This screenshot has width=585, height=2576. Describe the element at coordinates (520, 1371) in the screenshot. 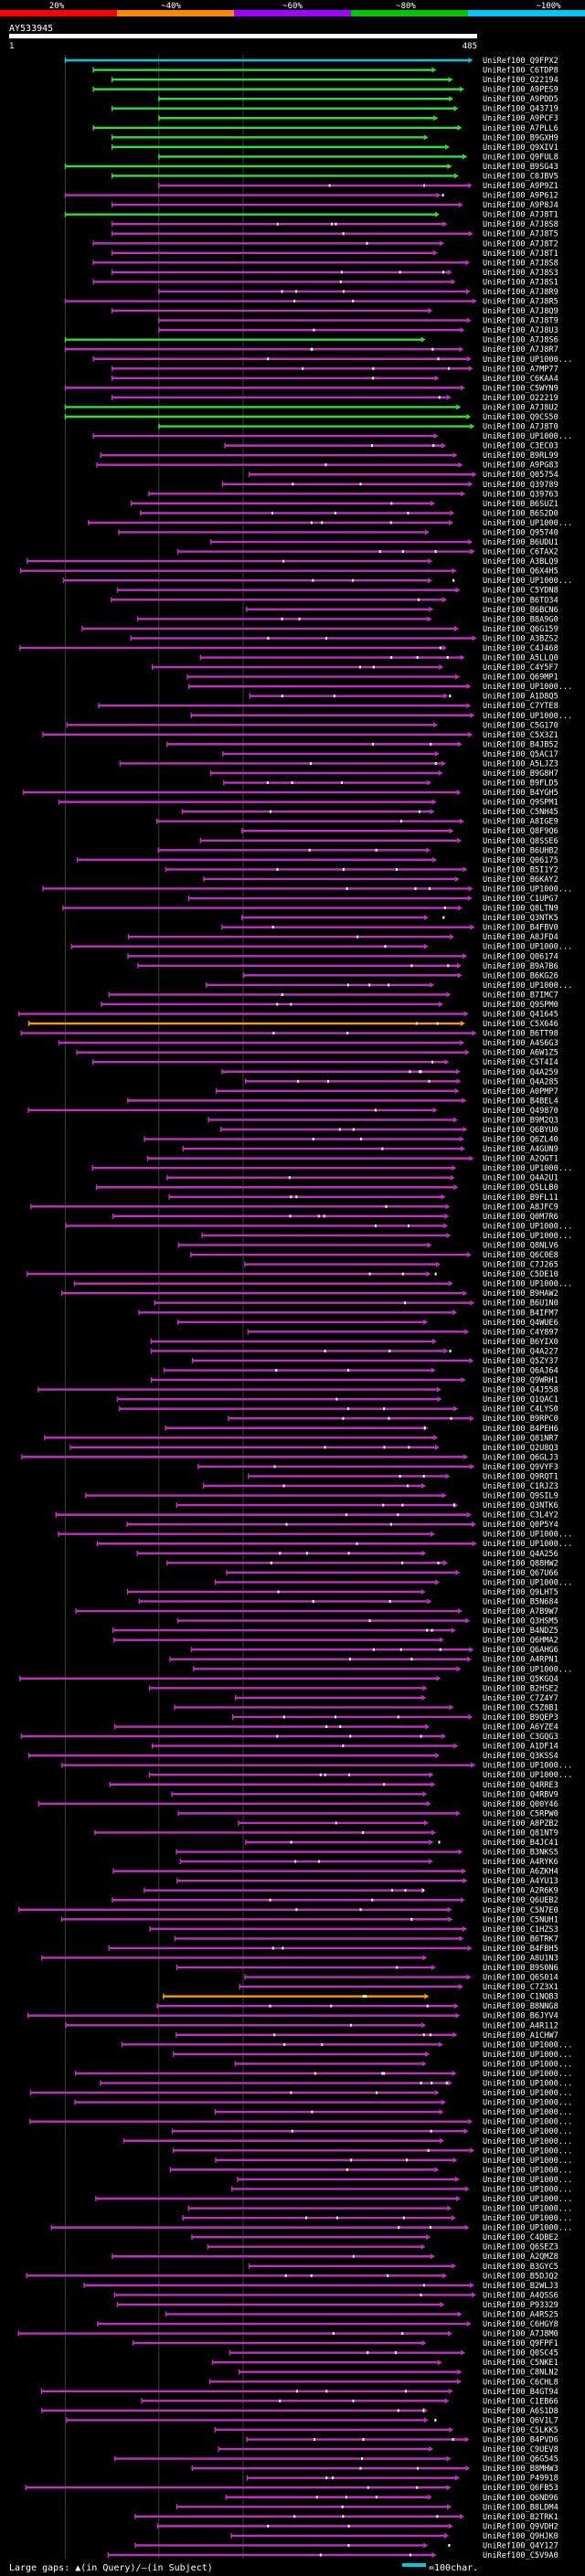

I see `hit-label: UniRef100_Q6AJ64` at that location.